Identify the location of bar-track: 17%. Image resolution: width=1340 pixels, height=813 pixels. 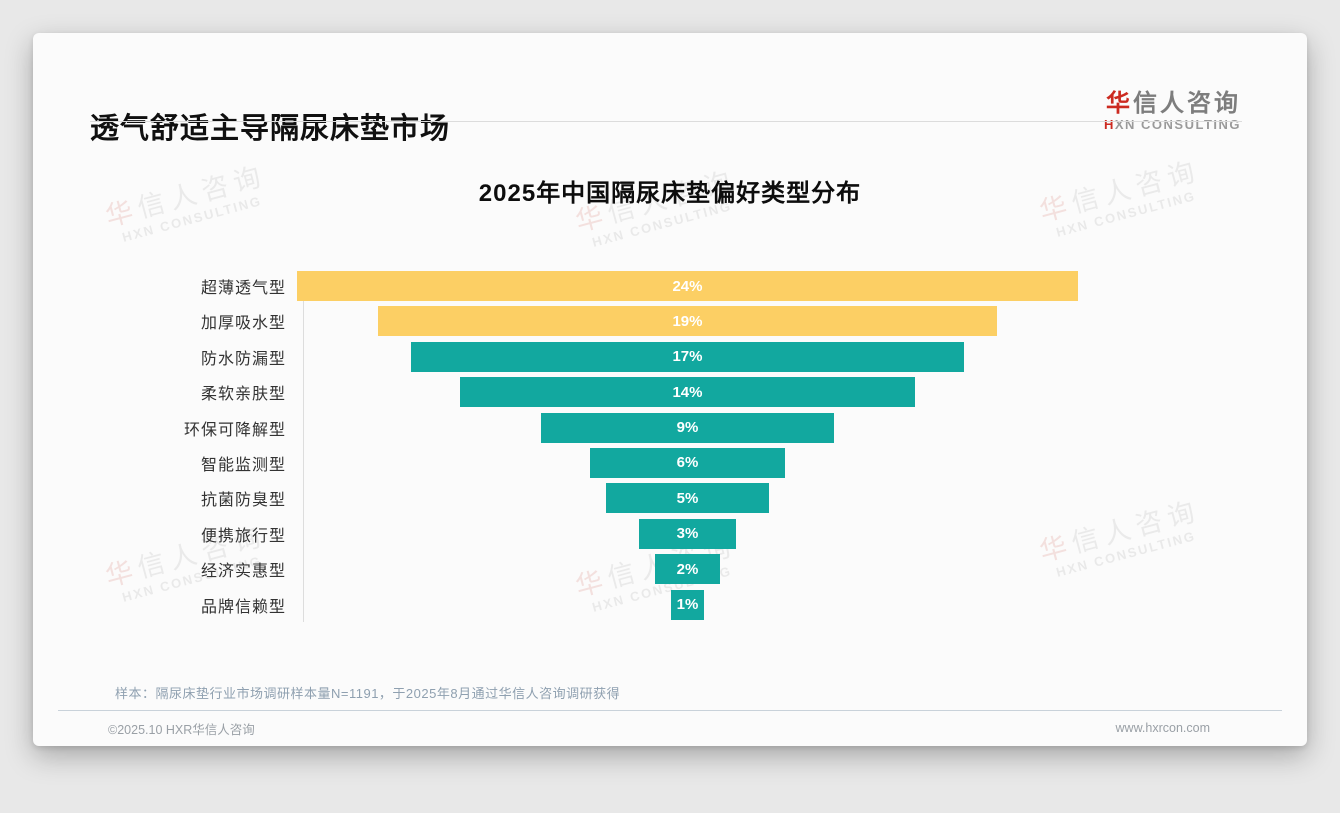
(767, 356).